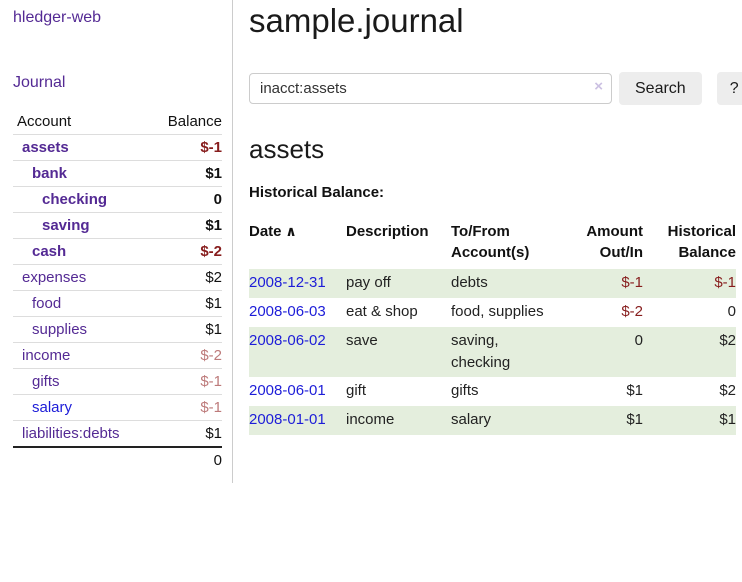  What do you see at coordinates (46, 381) in the screenshot?
I see `account-link: gifts` at bounding box center [46, 381].